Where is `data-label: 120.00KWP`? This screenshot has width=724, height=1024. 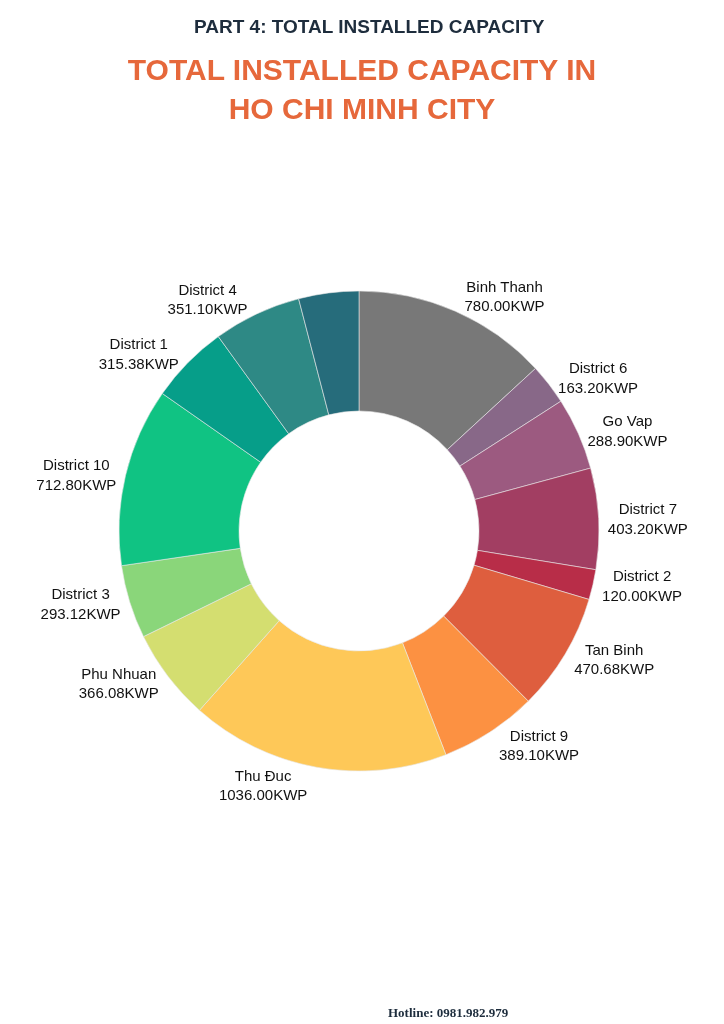 data-label: 120.00KWP is located at coordinates (642, 595).